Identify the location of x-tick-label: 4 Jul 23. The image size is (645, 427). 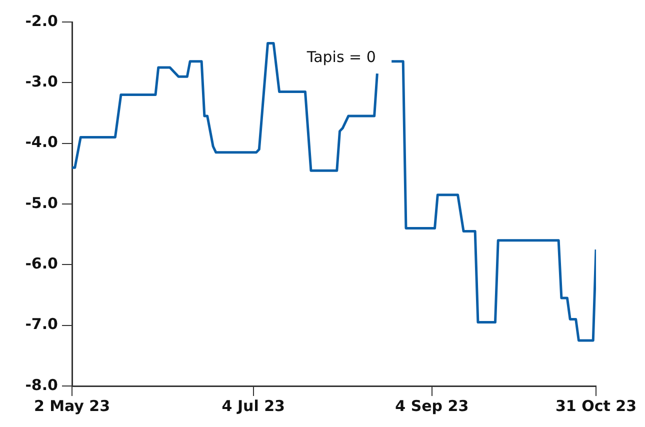
(253, 405).